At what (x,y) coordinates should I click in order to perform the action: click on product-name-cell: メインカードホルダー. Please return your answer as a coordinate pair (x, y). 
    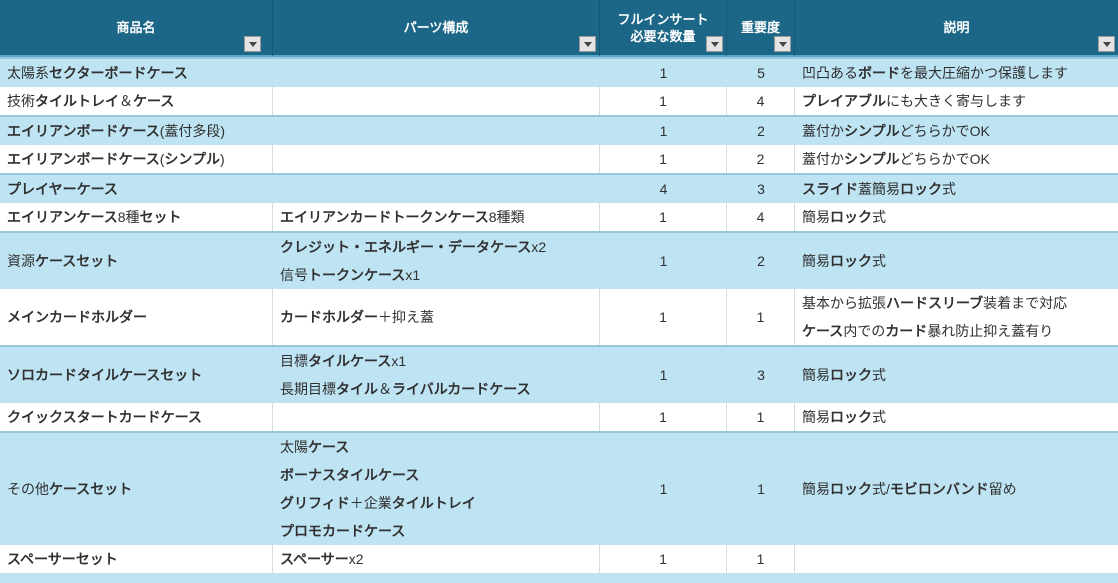
    Looking at the image, I should click on (136, 317).